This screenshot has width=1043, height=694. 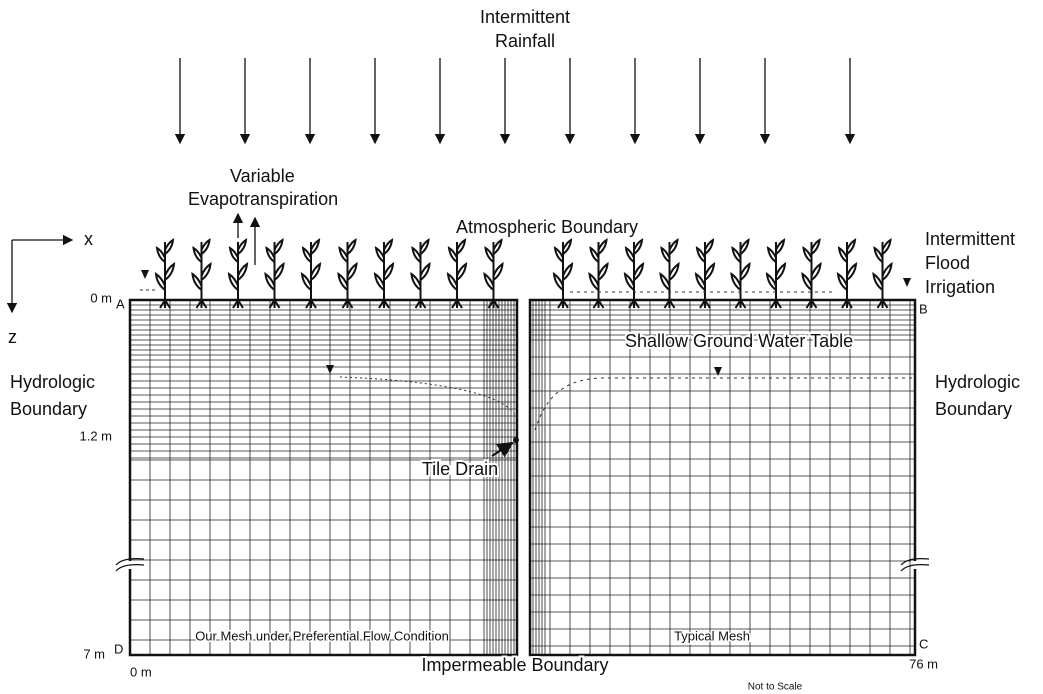 What do you see at coordinates (262, 176) in the screenshot?
I see `evapotranspiration-label: Variable` at bounding box center [262, 176].